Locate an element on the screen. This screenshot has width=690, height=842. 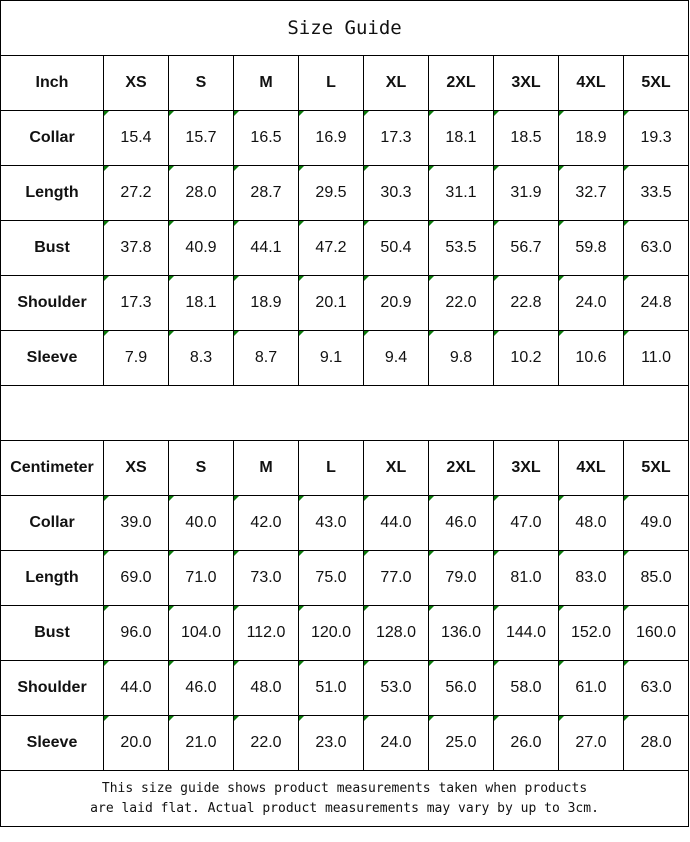
measurement-cell: 71.0 is located at coordinates (201, 578).